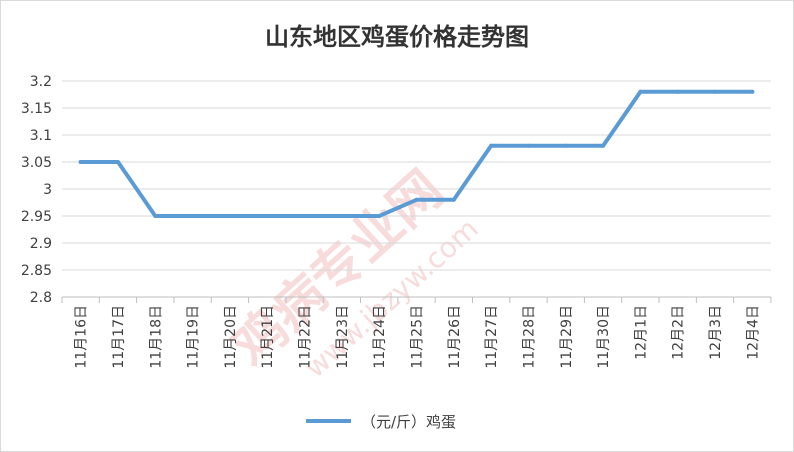  What do you see at coordinates (36, 271) in the screenshot?
I see `y-tick-label: 2.85` at bounding box center [36, 271].